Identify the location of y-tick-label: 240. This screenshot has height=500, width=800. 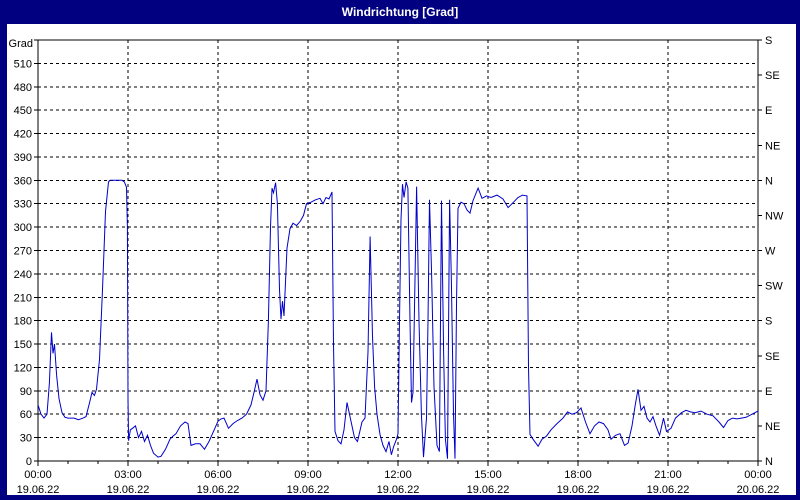
(23, 275).